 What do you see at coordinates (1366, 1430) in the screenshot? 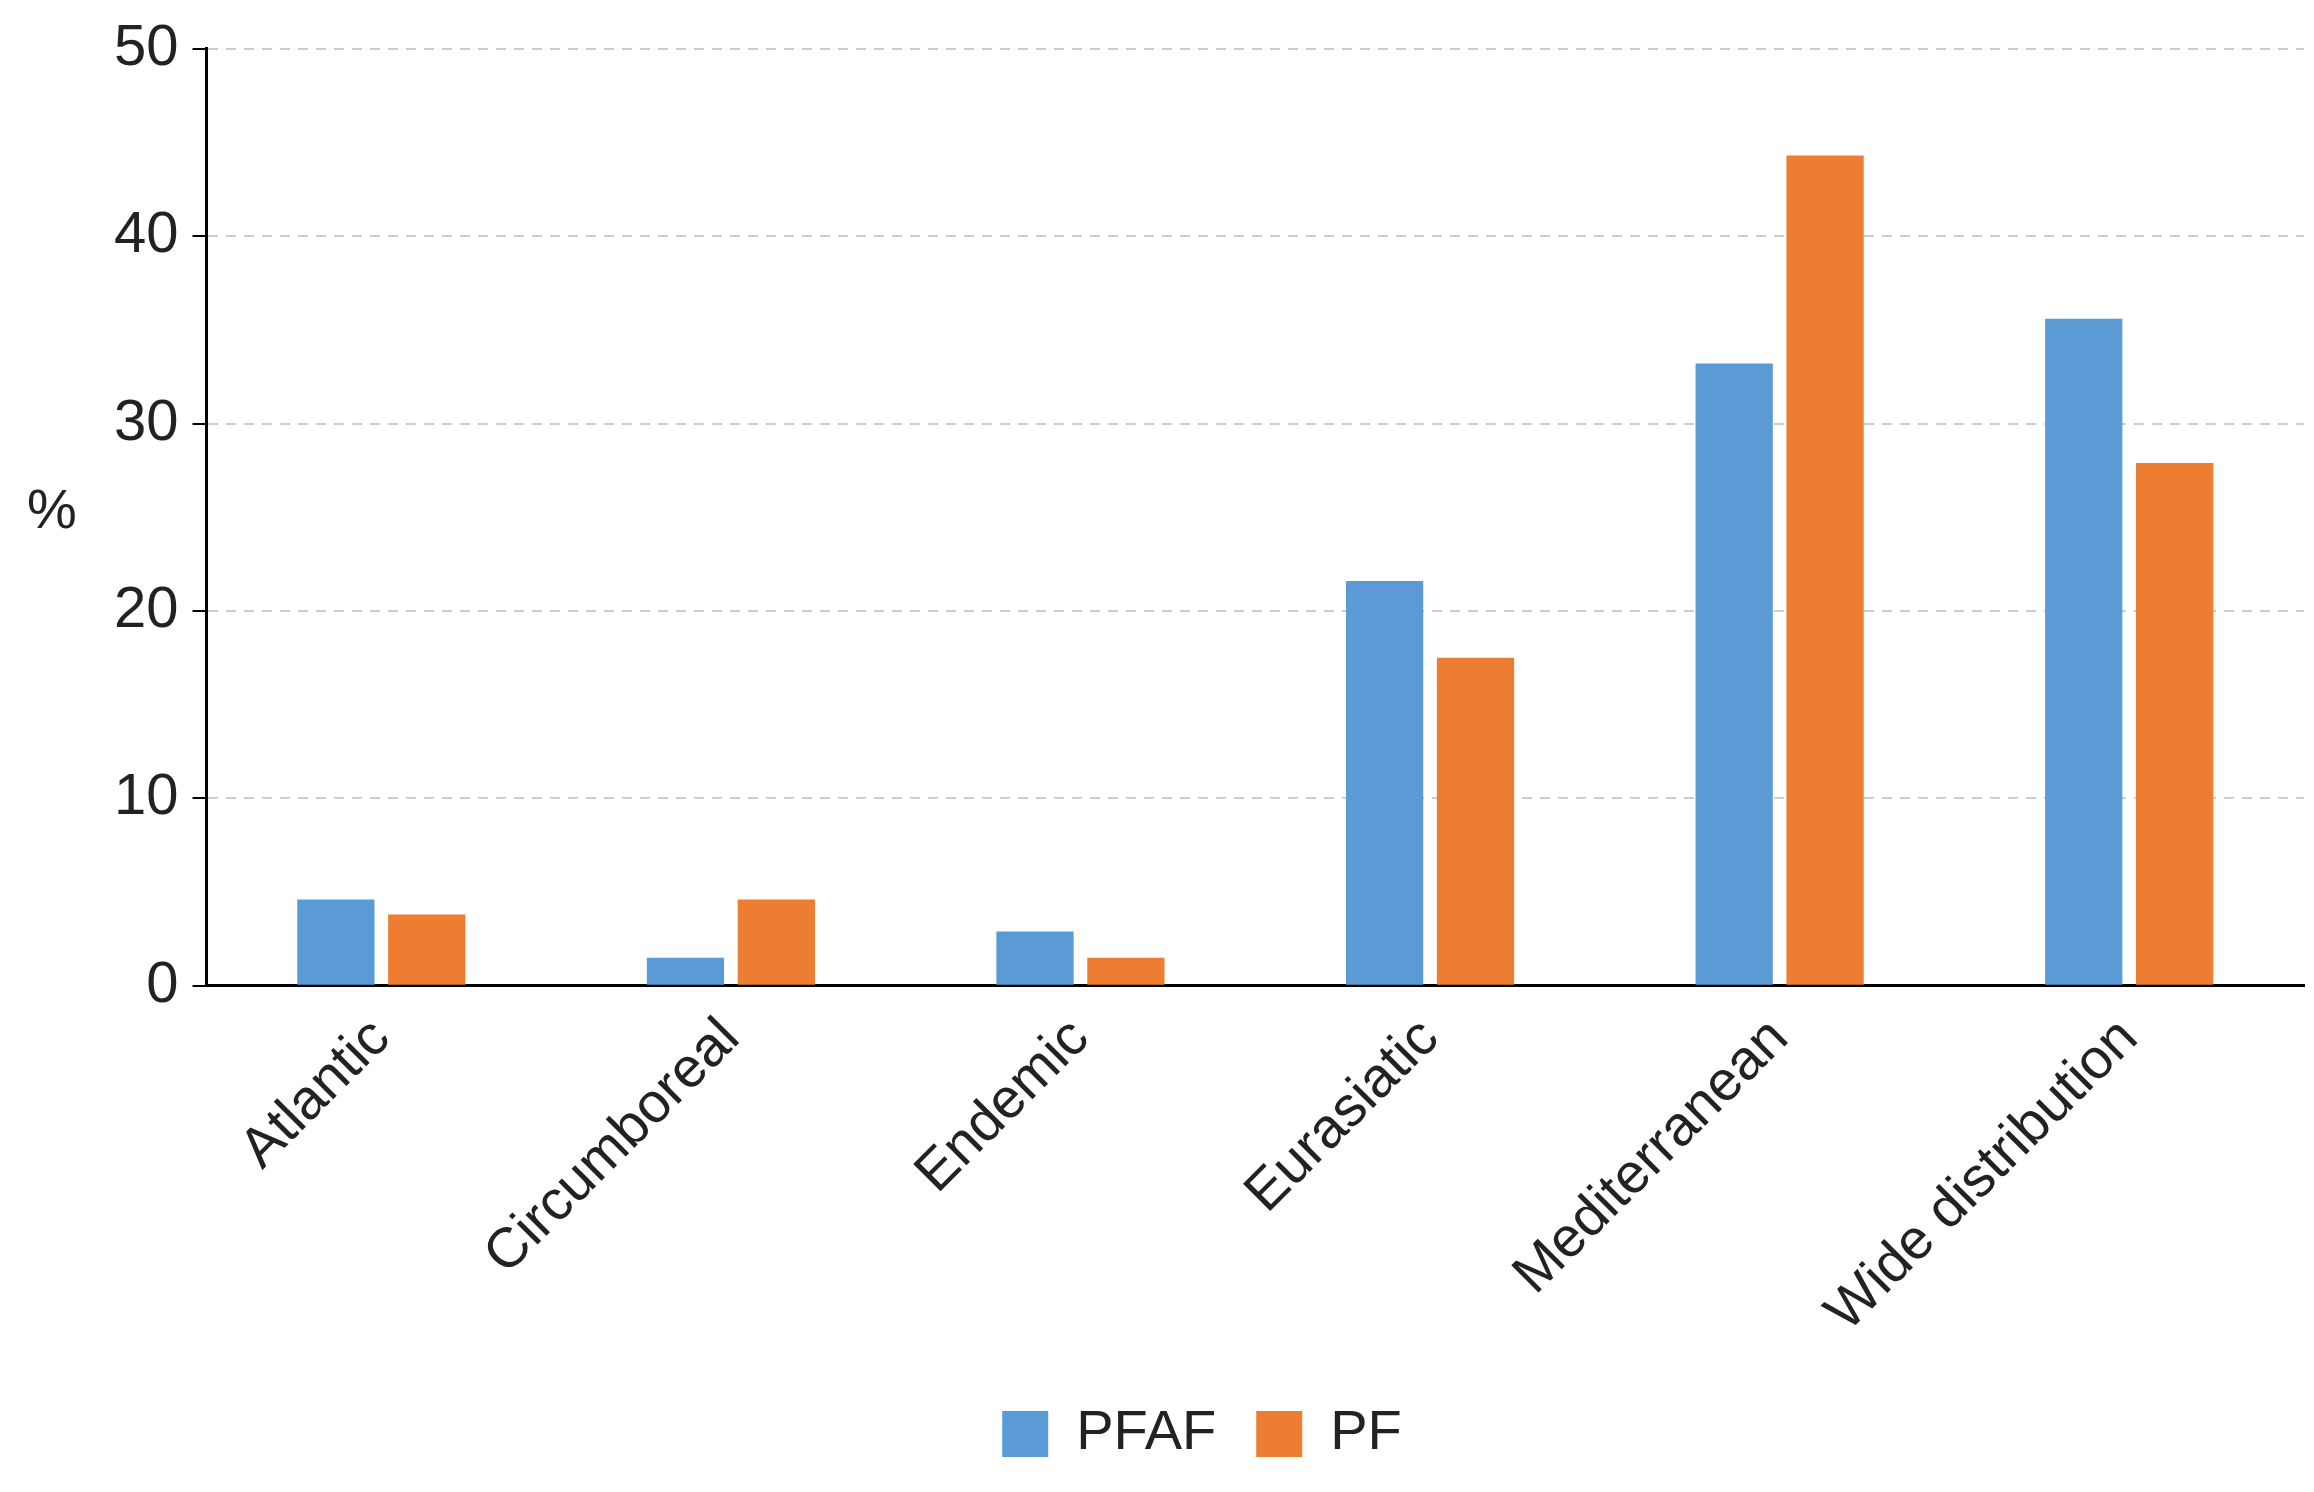
I see `legend-label: PF` at bounding box center [1366, 1430].